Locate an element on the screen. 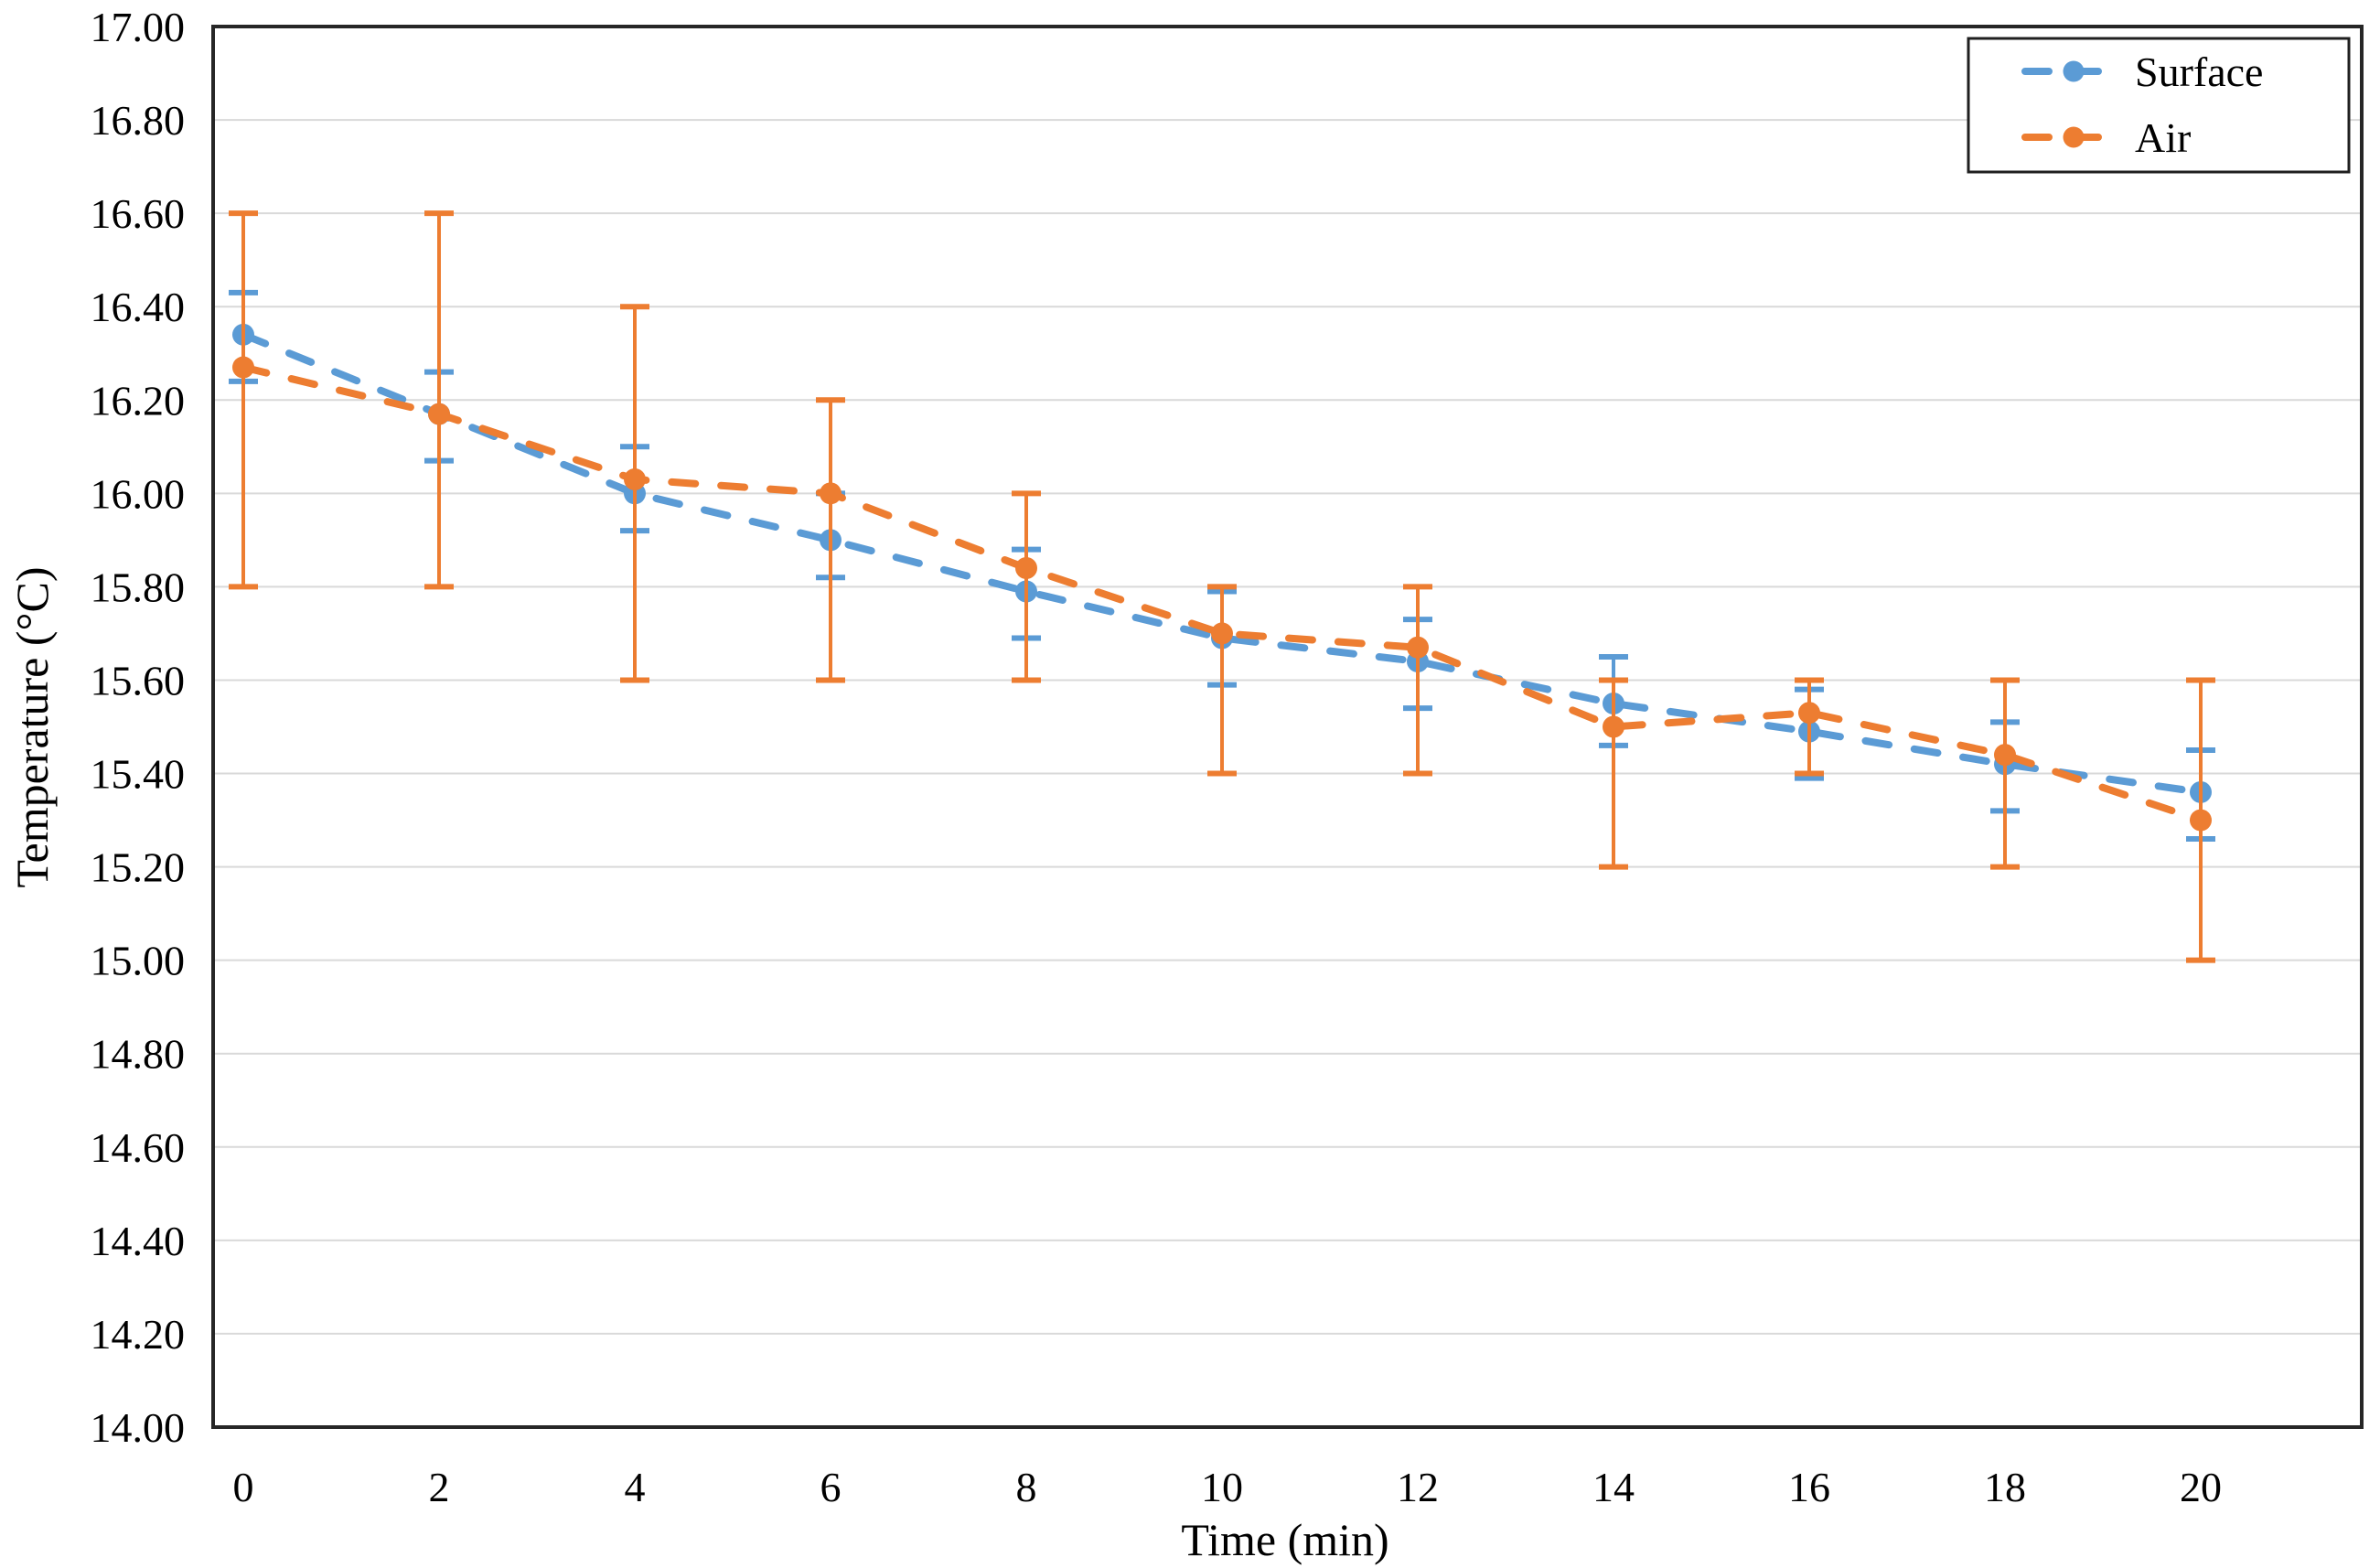 Image resolution: width=2380 pixels, height=1568 pixels. legend-surface-marker-icon is located at coordinates (2074, 71).